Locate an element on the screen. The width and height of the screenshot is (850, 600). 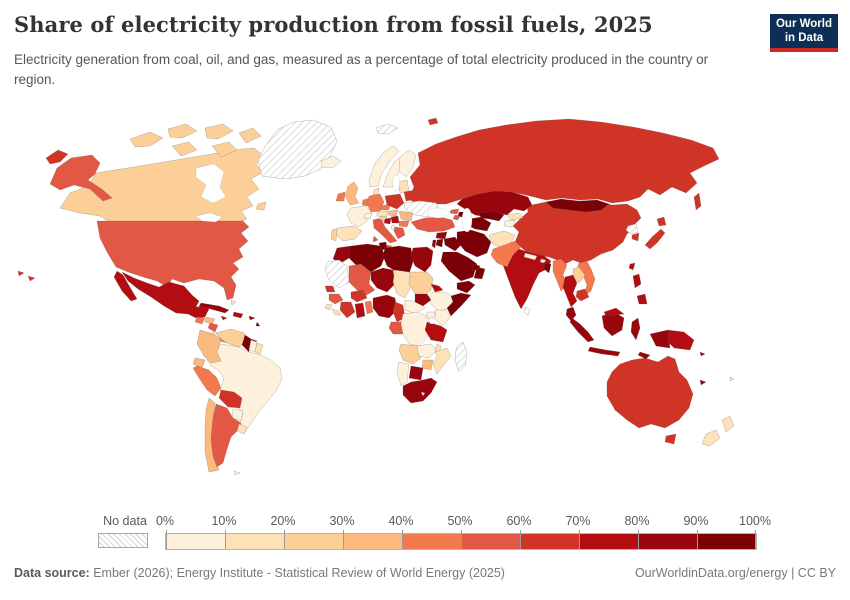
country-philippines-mindanao is located at coordinates (642, 299).